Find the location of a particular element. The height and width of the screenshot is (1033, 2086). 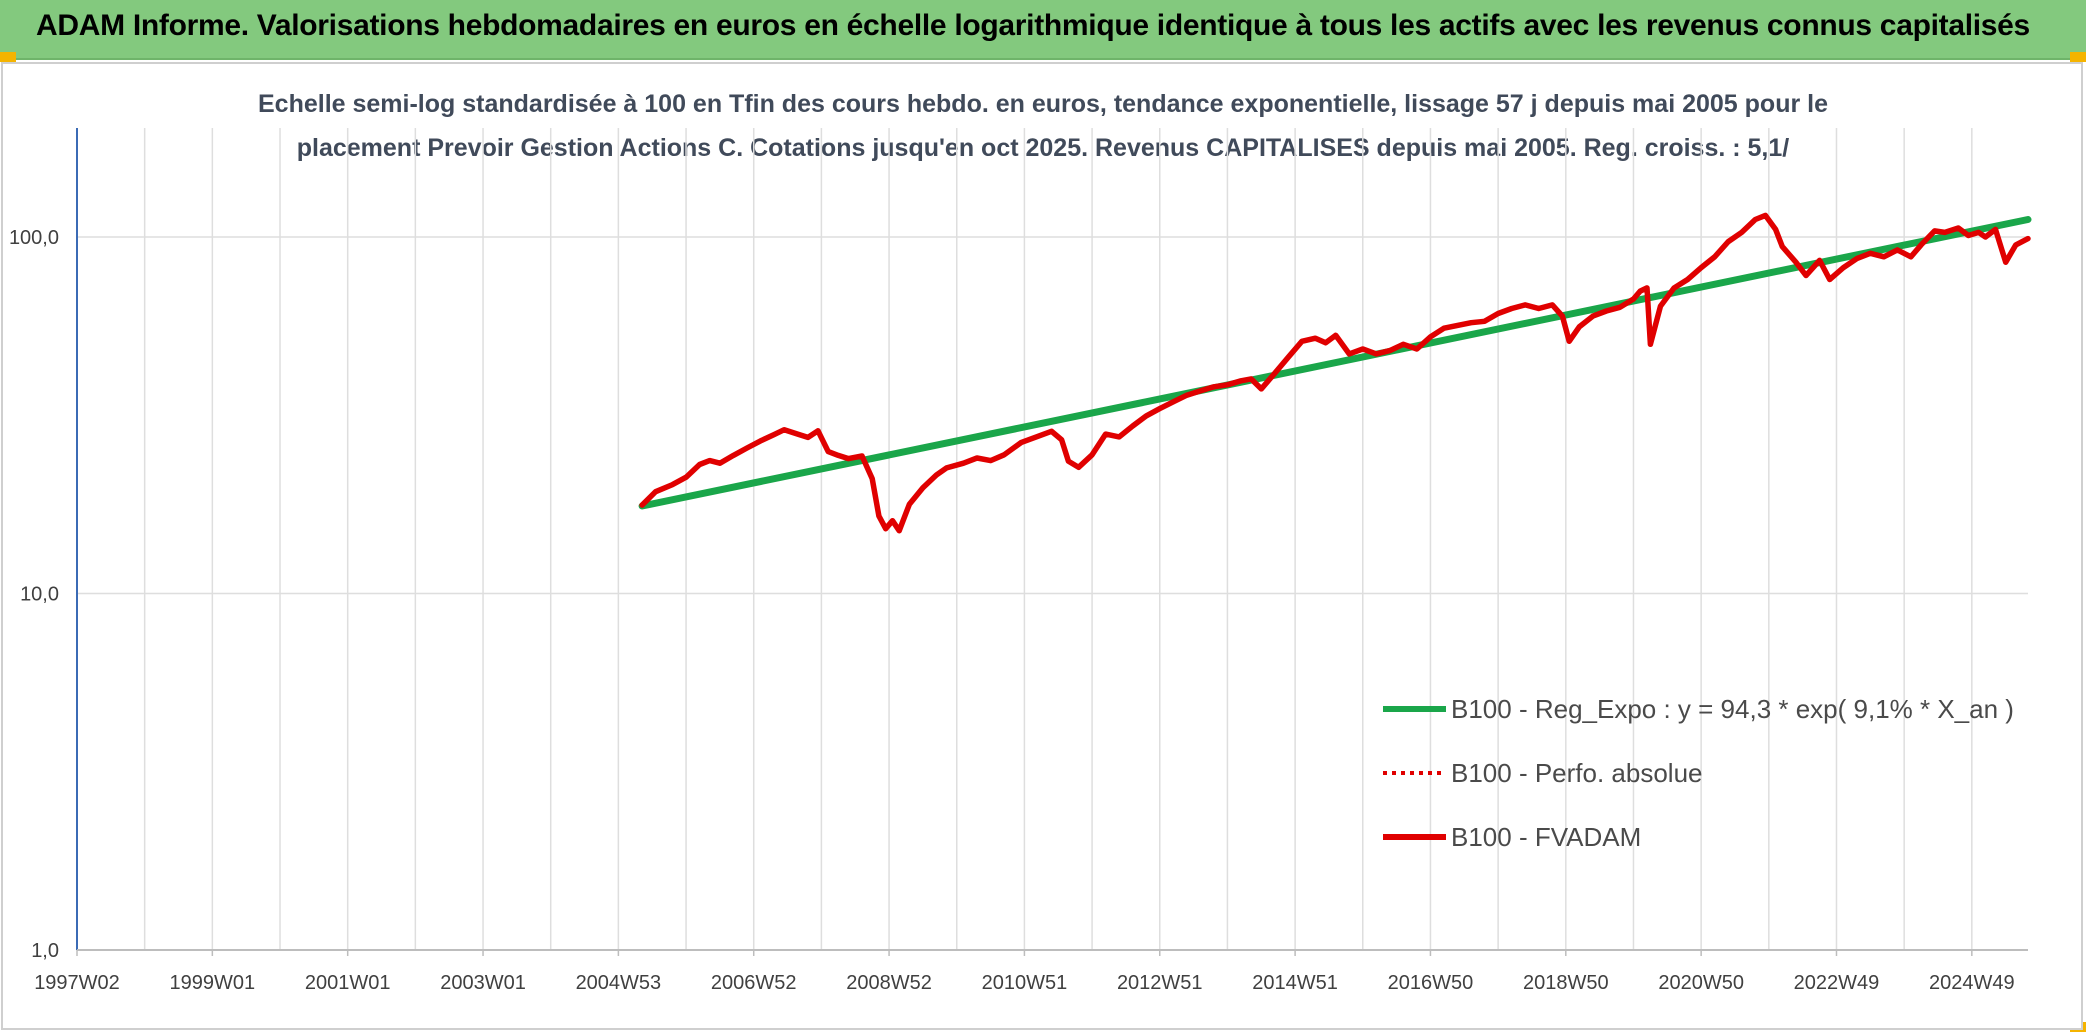

x-tick-label: 1999W01 is located at coordinates (213, 983).